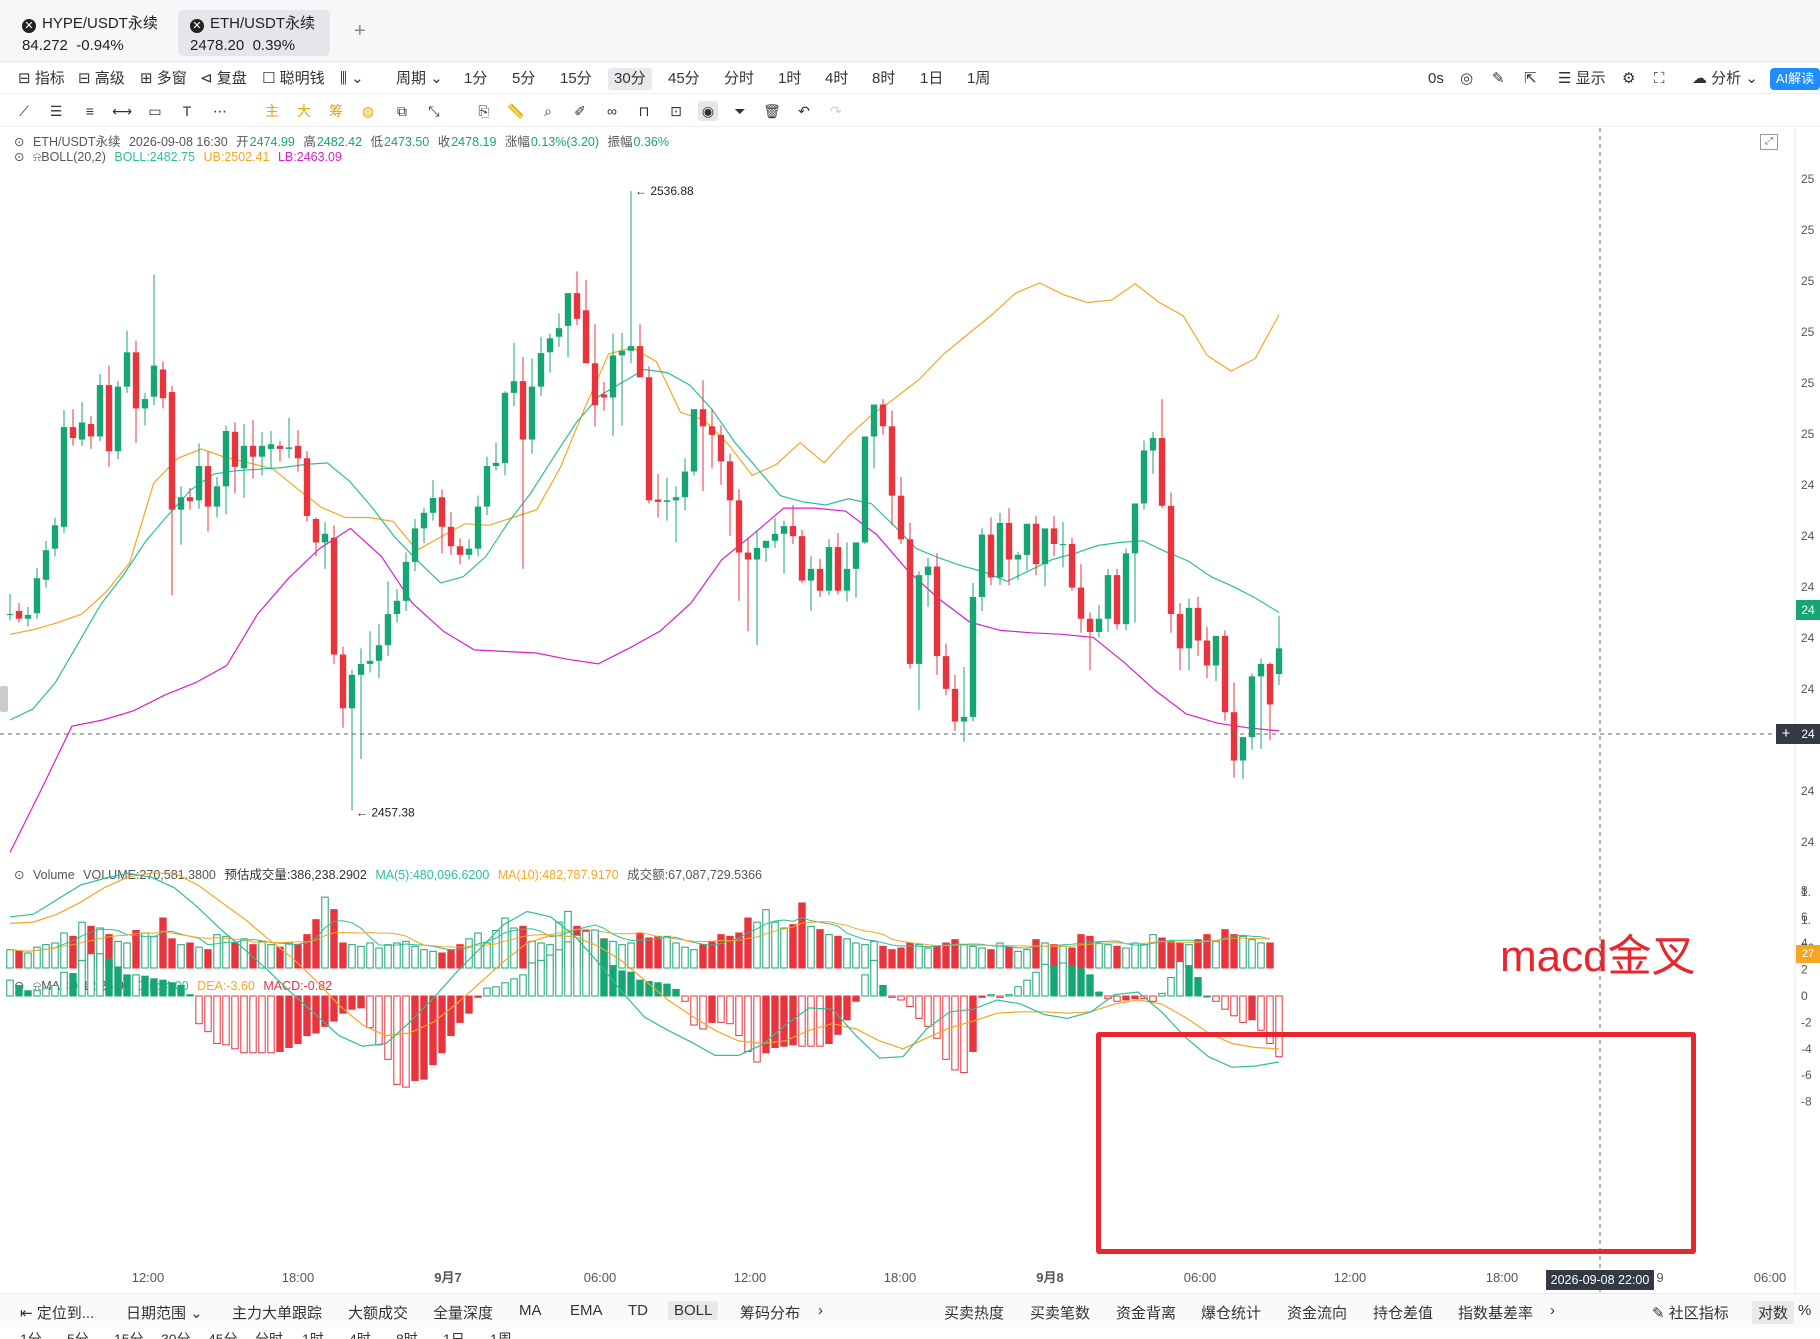 The width and height of the screenshot is (1820, 1339). Describe the element at coordinates (4, 699) in the screenshot. I see `side-panel-handle` at that location.